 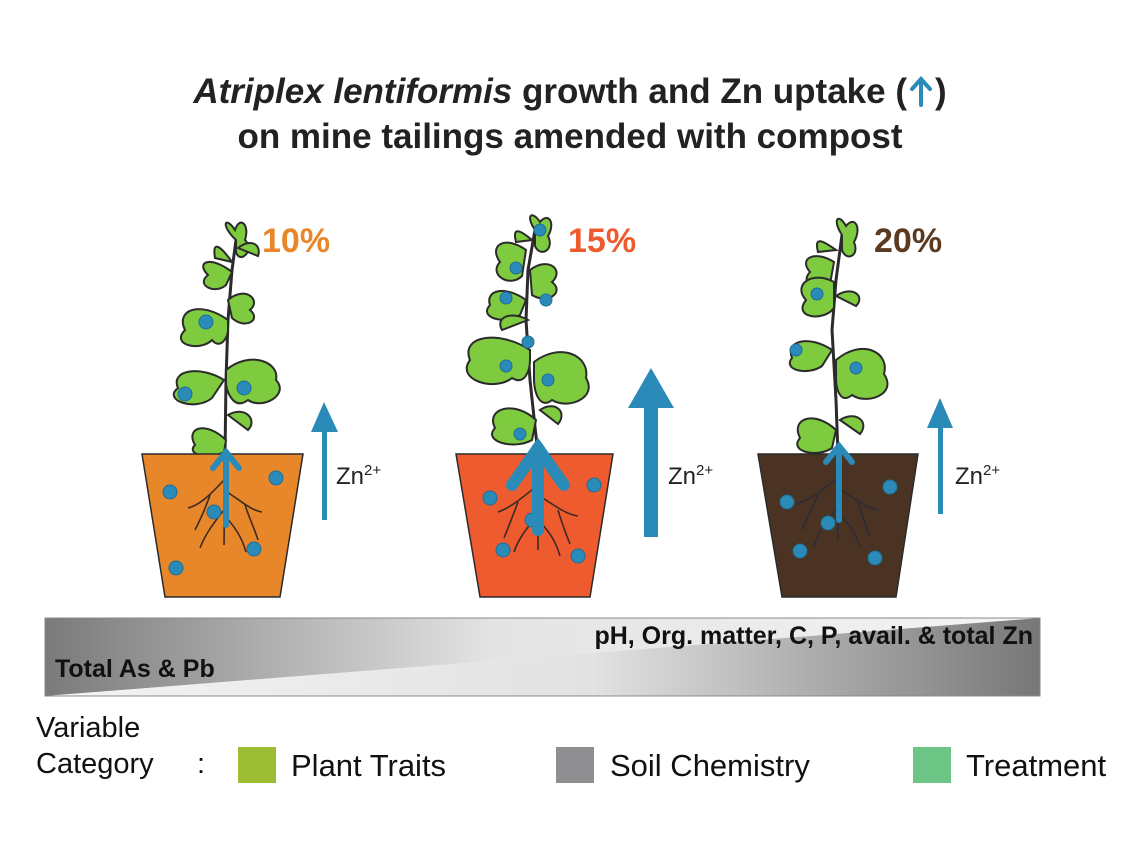 I want to click on soil-20-zn-dots, so click(x=838, y=522).